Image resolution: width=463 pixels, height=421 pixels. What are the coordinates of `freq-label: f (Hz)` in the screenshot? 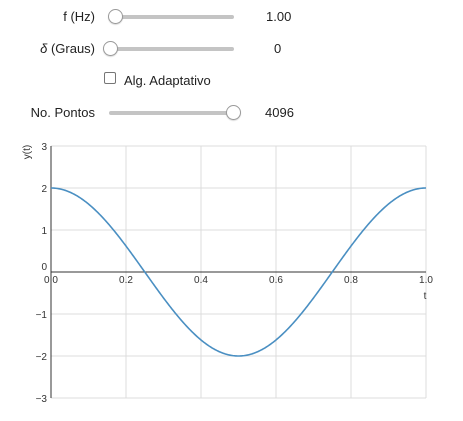 It's located at (79, 16).